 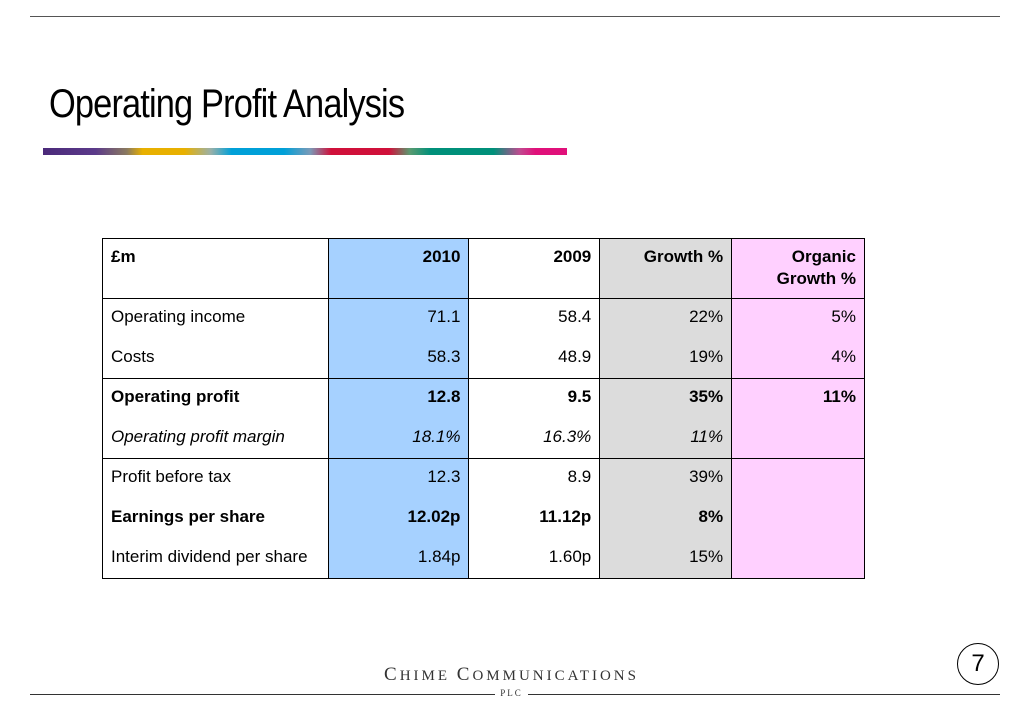 What do you see at coordinates (399, 398) in the screenshot?
I see `cell-2010: 12.8` at bounding box center [399, 398].